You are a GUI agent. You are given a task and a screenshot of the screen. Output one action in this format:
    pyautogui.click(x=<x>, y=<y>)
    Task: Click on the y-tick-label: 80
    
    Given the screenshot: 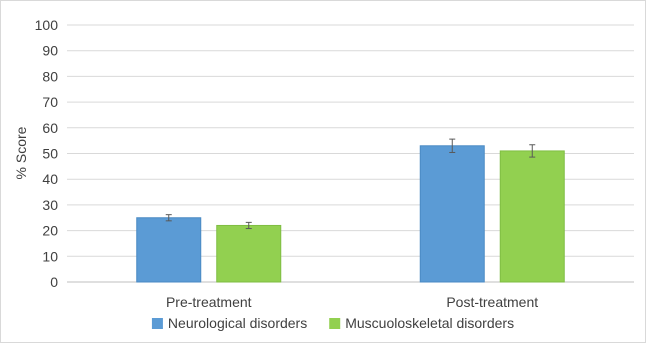 What is the action you would take?
    pyautogui.click(x=50, y=76)
    